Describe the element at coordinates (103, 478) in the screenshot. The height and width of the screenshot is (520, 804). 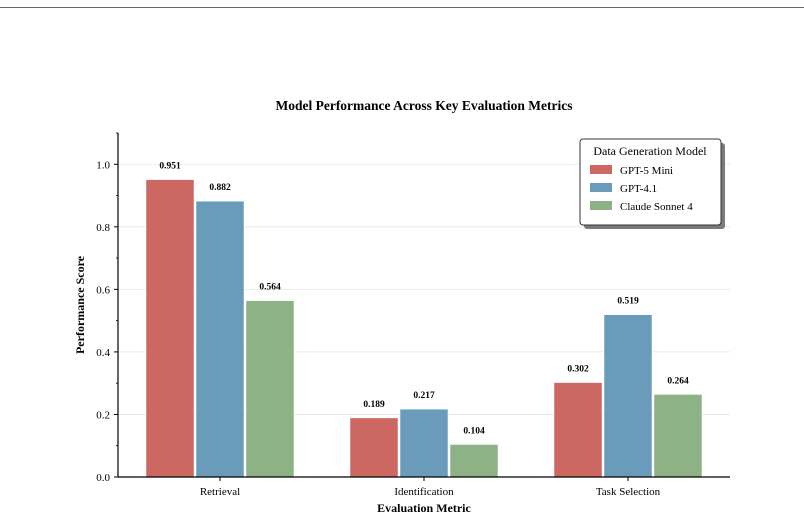
I see `y-tick-label: 0.0` at that location.